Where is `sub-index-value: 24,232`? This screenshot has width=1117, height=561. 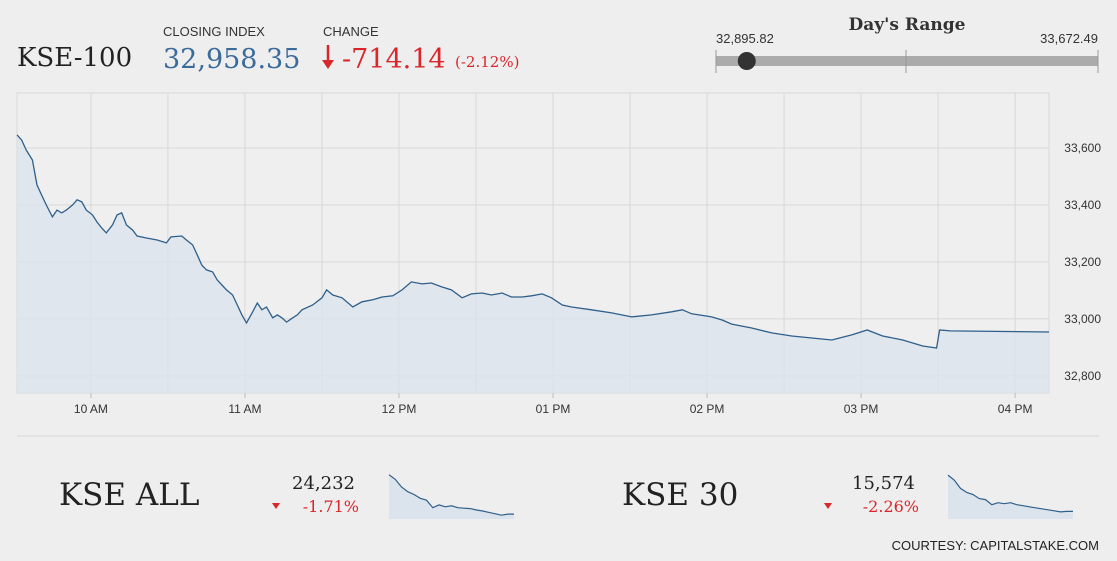 sub-index-value: 24,232 is located at coordinates (323, 483).